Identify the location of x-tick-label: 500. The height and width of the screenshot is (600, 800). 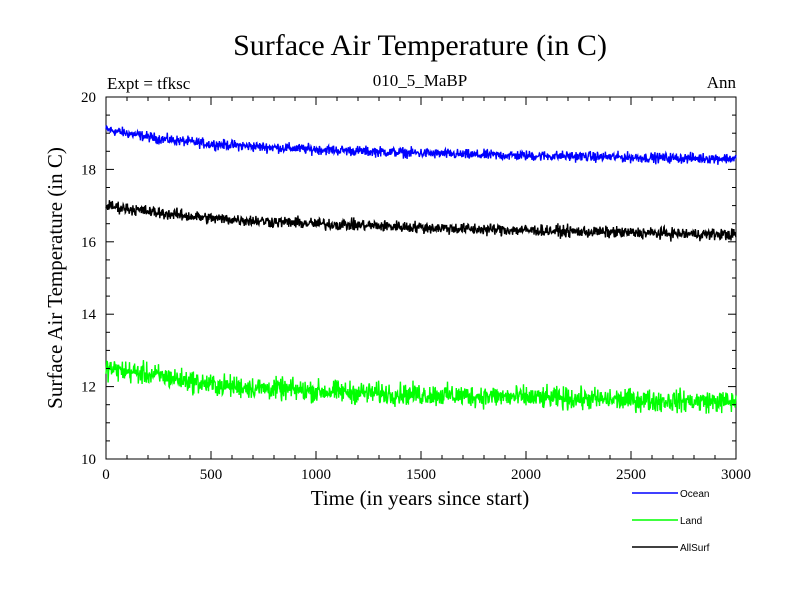
(211, 475).